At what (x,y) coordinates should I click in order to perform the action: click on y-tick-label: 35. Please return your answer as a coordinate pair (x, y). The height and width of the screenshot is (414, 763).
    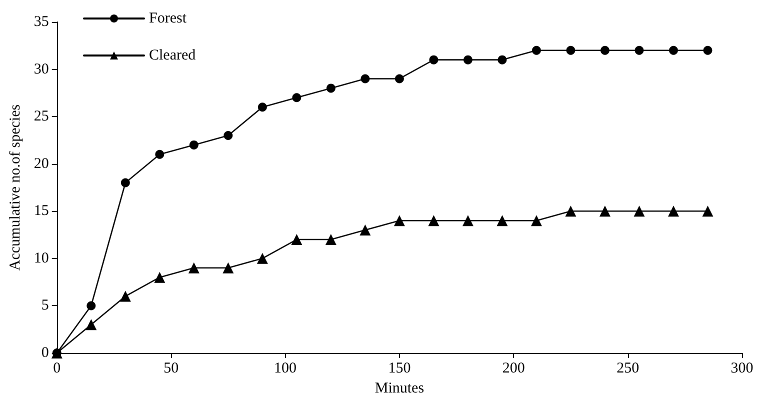
    Looking at the image, I should click on (41, 22).